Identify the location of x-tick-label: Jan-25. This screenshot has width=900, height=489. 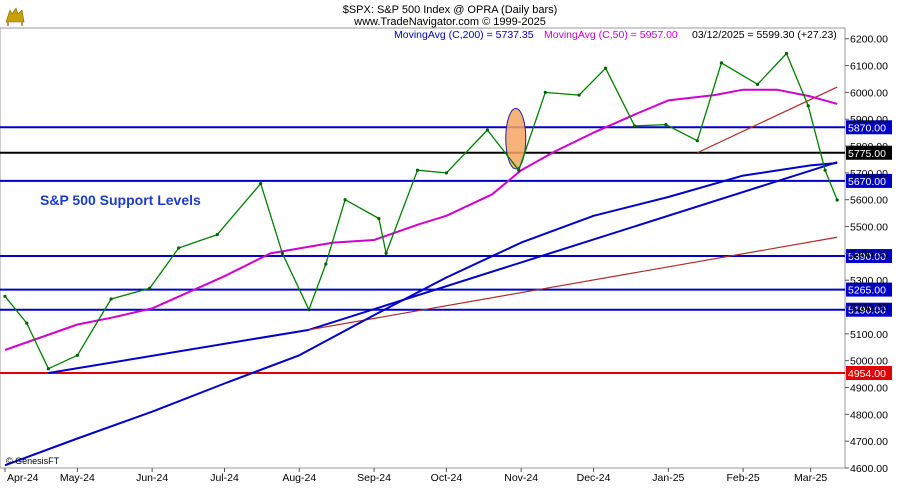
(668, 478).